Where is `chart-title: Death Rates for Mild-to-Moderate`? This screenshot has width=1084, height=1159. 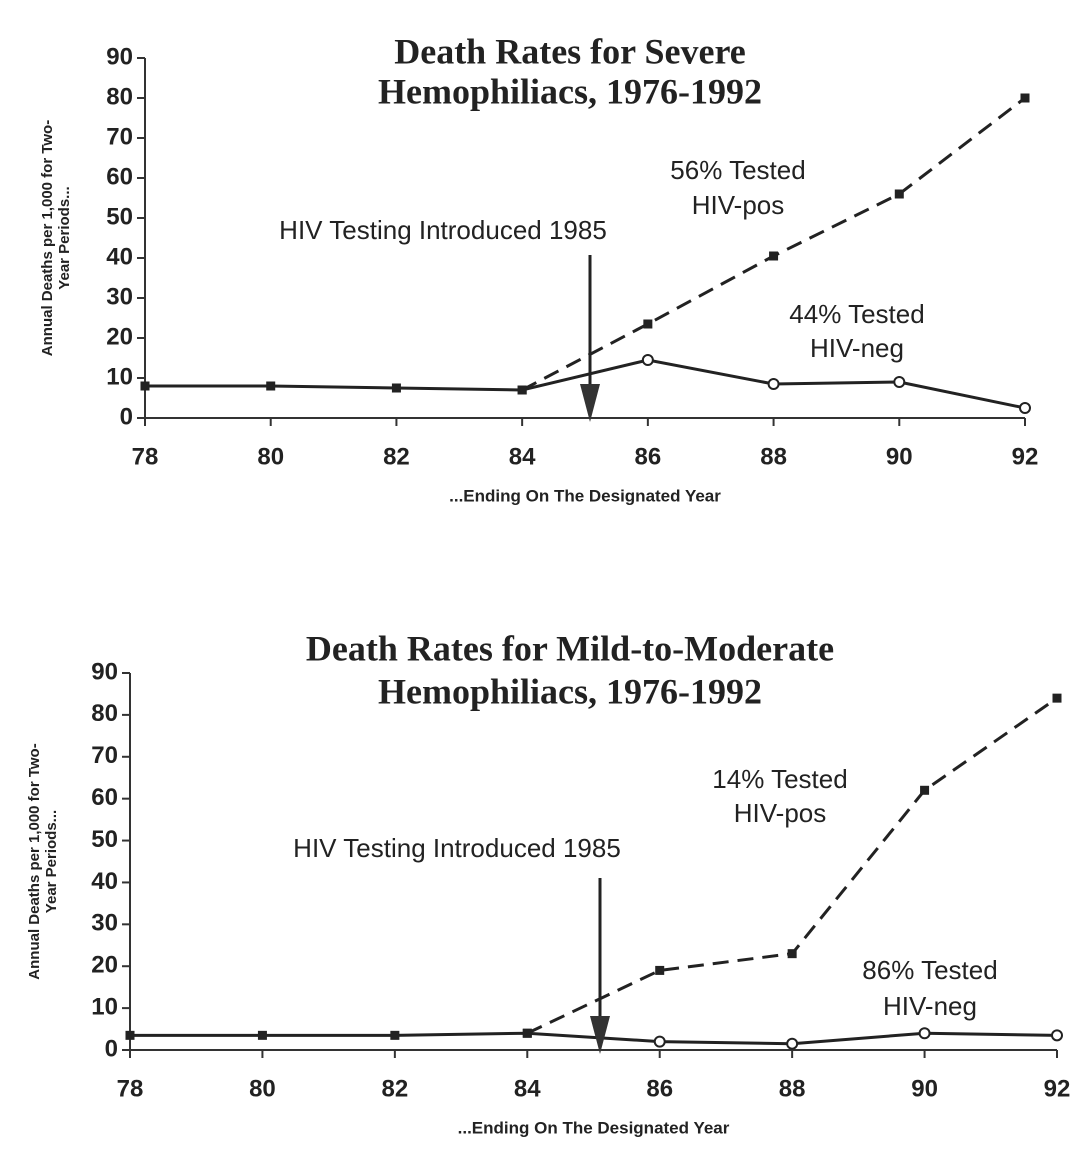 chart-title: Death Rates for Mild-to-Moderate is located at coordinates (570, 648).